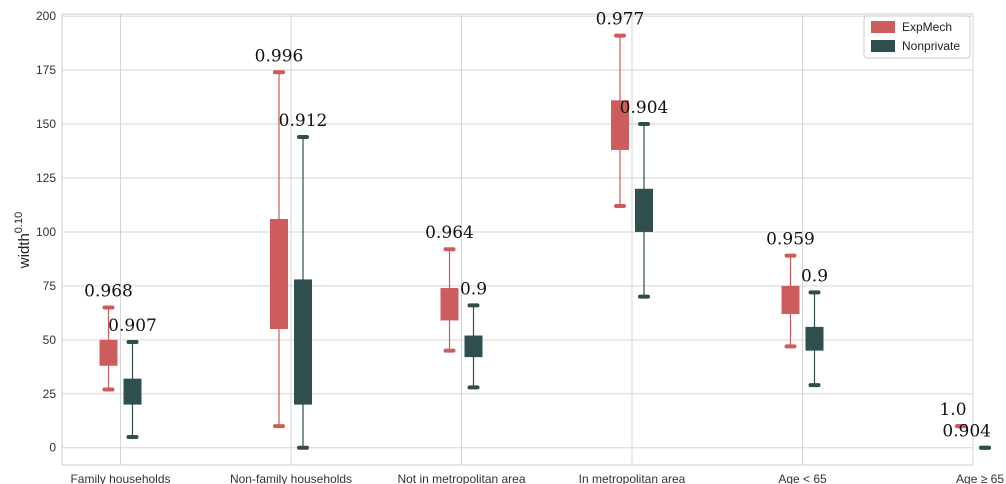  I want to click on x-tick-label: Age < 65, so click(802, 478).